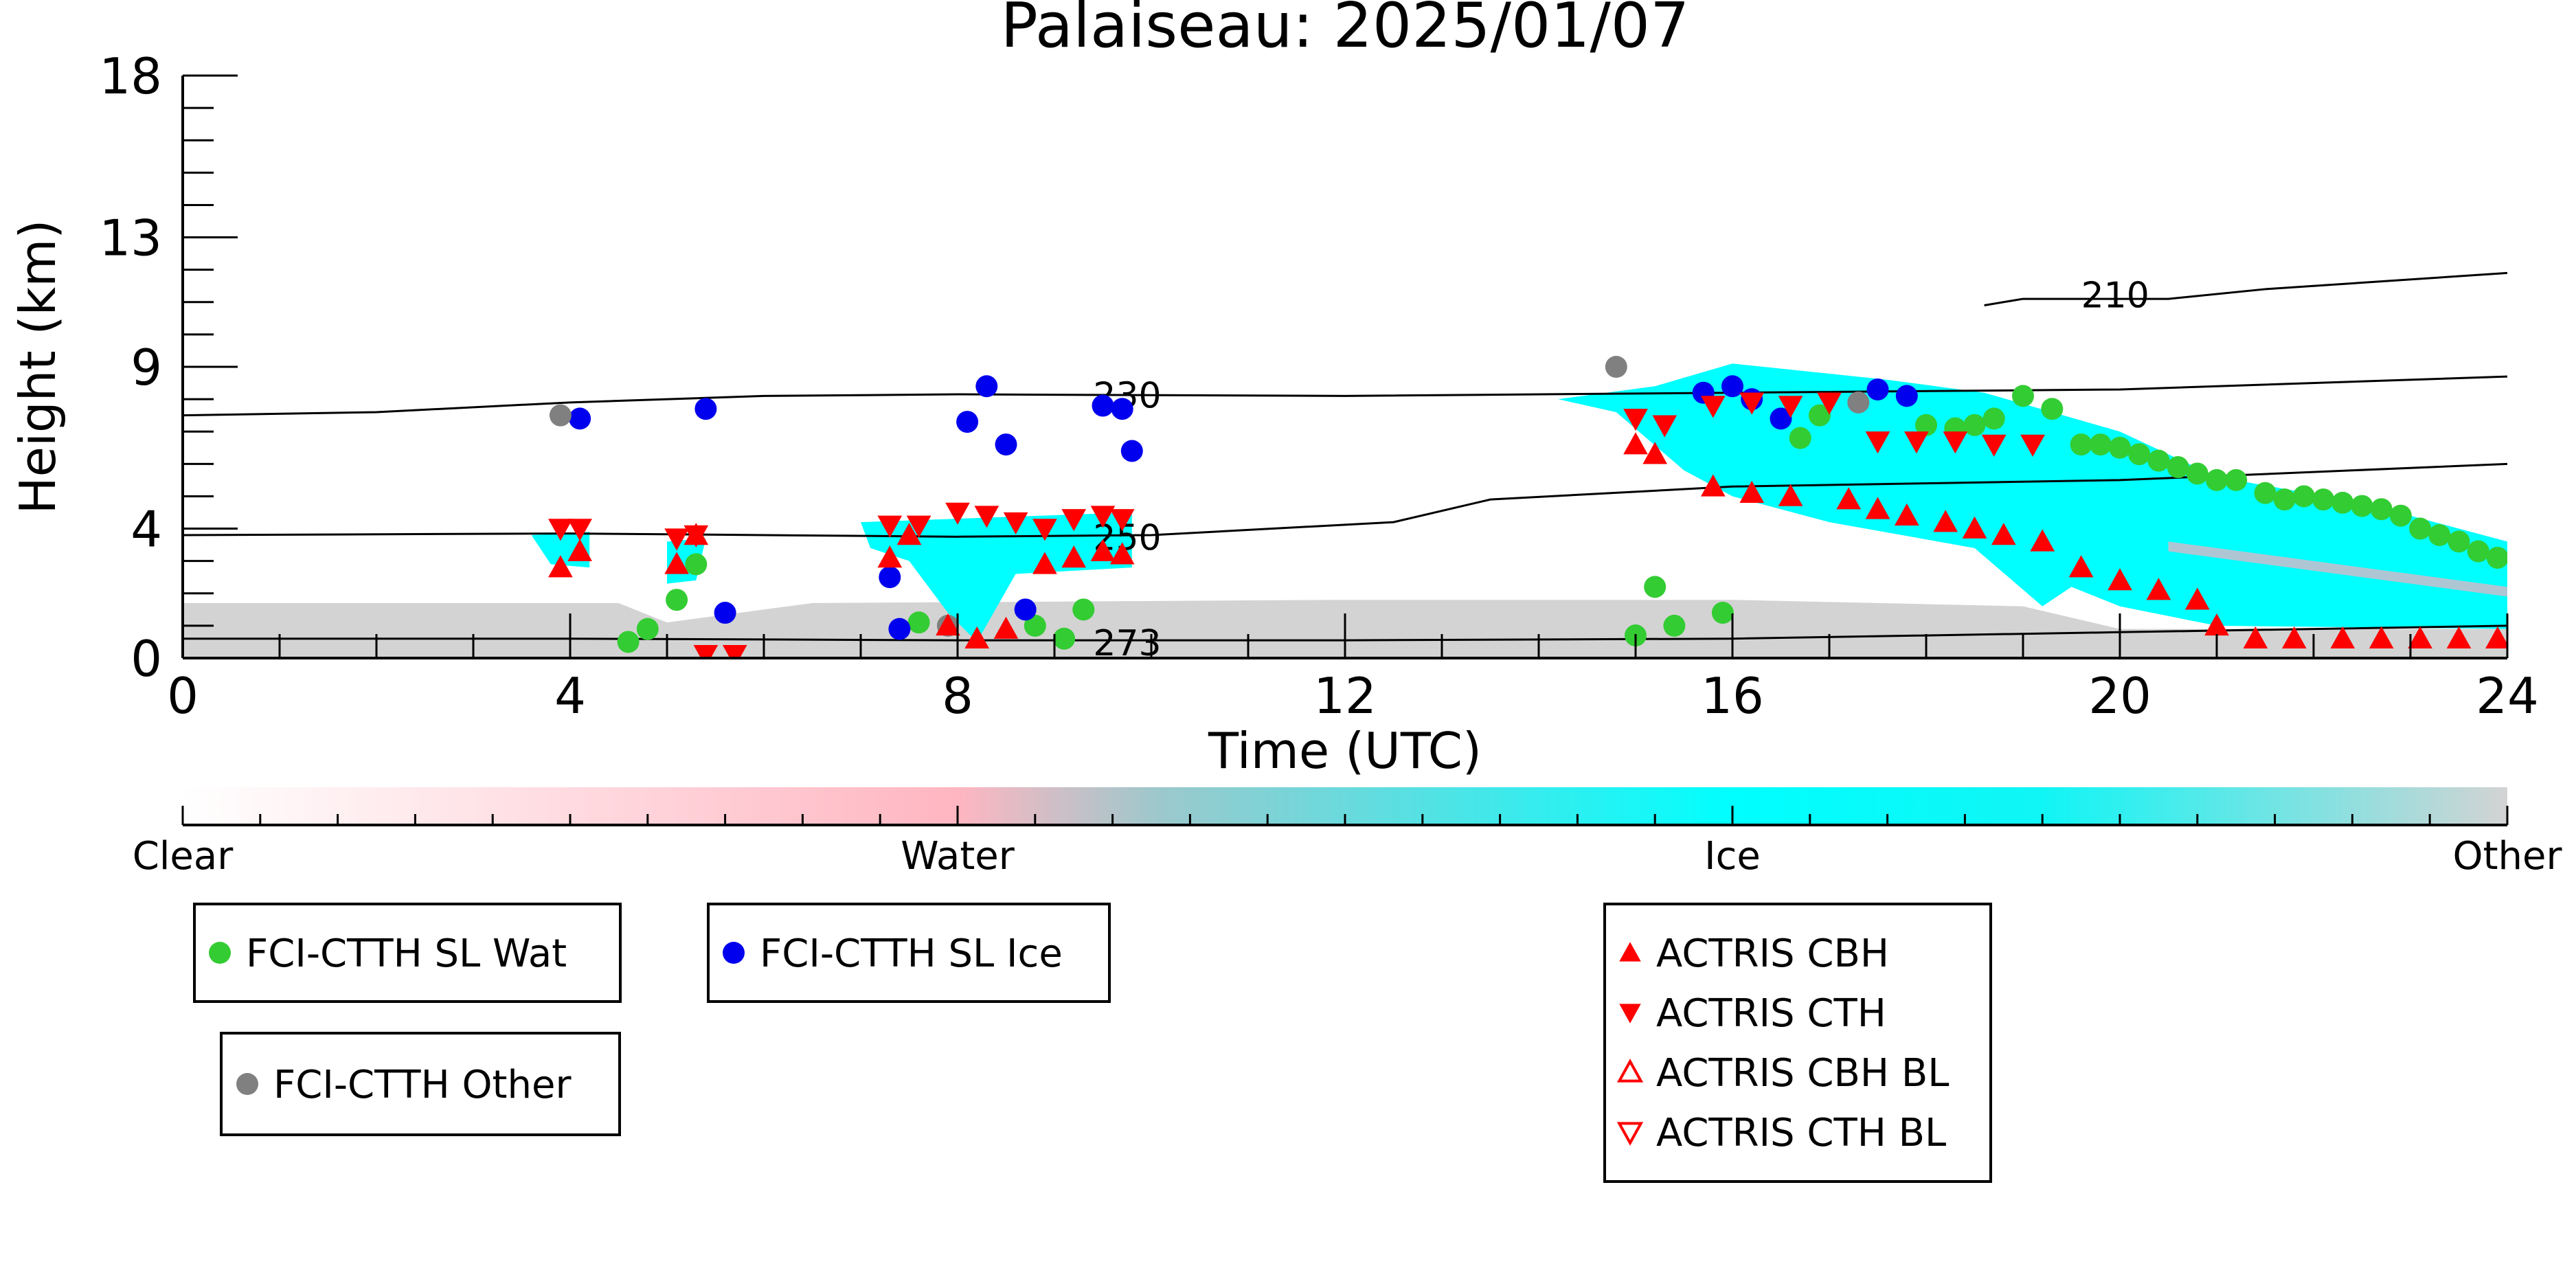  I want to click on mixed-phase-streak, so click(2337, 569).